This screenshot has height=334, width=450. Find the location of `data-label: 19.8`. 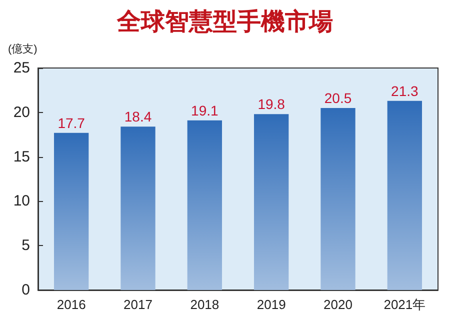

data-label: 19.8 is located at coordinates (272, 104).